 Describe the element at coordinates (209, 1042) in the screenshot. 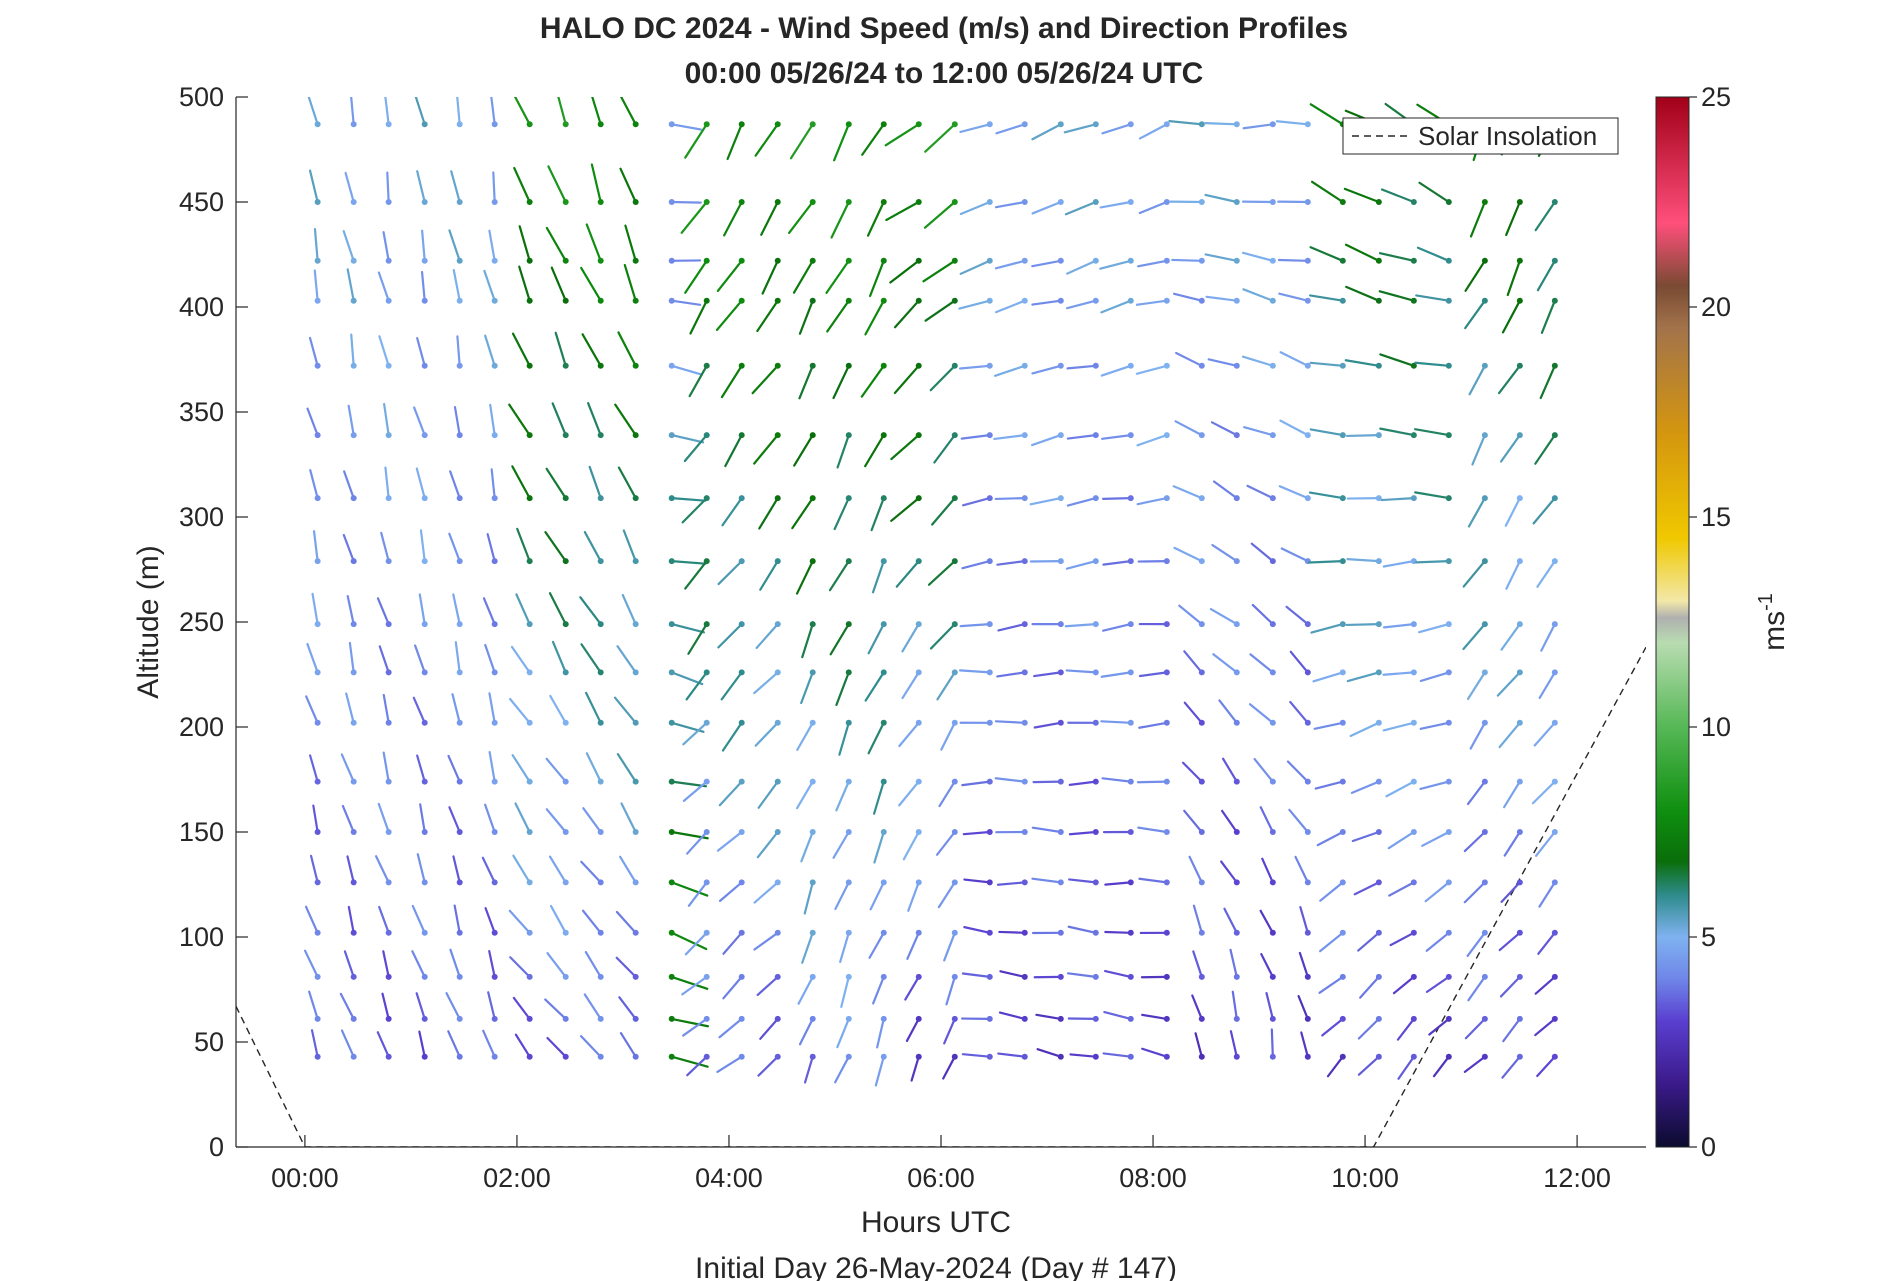

I see `y-tick-label: 50` at that location.